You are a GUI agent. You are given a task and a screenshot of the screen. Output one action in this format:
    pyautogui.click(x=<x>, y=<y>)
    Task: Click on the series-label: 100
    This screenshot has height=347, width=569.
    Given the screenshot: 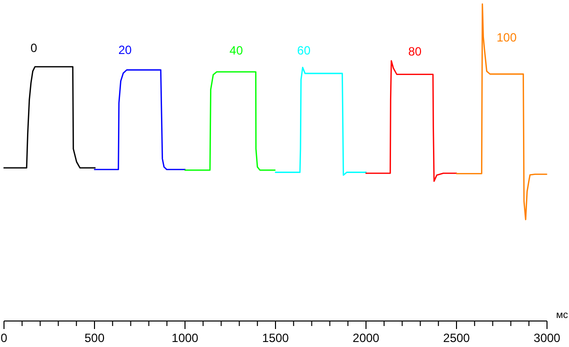 What is the action you would take?
    pyautogui.click(x=506, y=37)
    